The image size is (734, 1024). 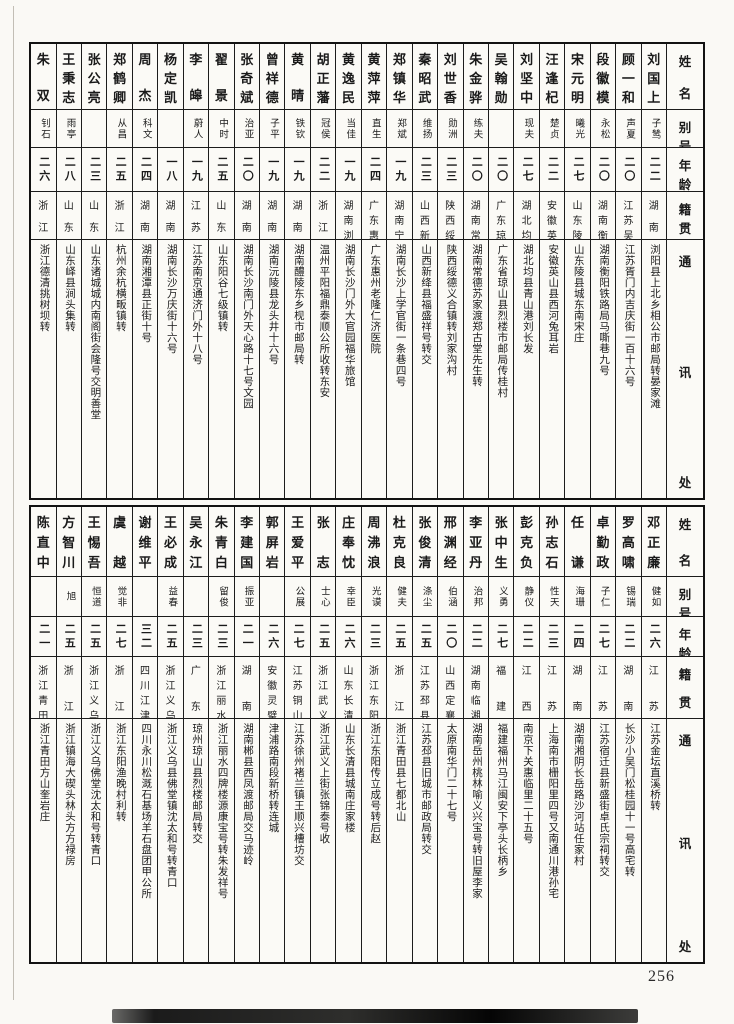 I want to click on person-name-cell: 孙志石, so click(x=552, y=542).